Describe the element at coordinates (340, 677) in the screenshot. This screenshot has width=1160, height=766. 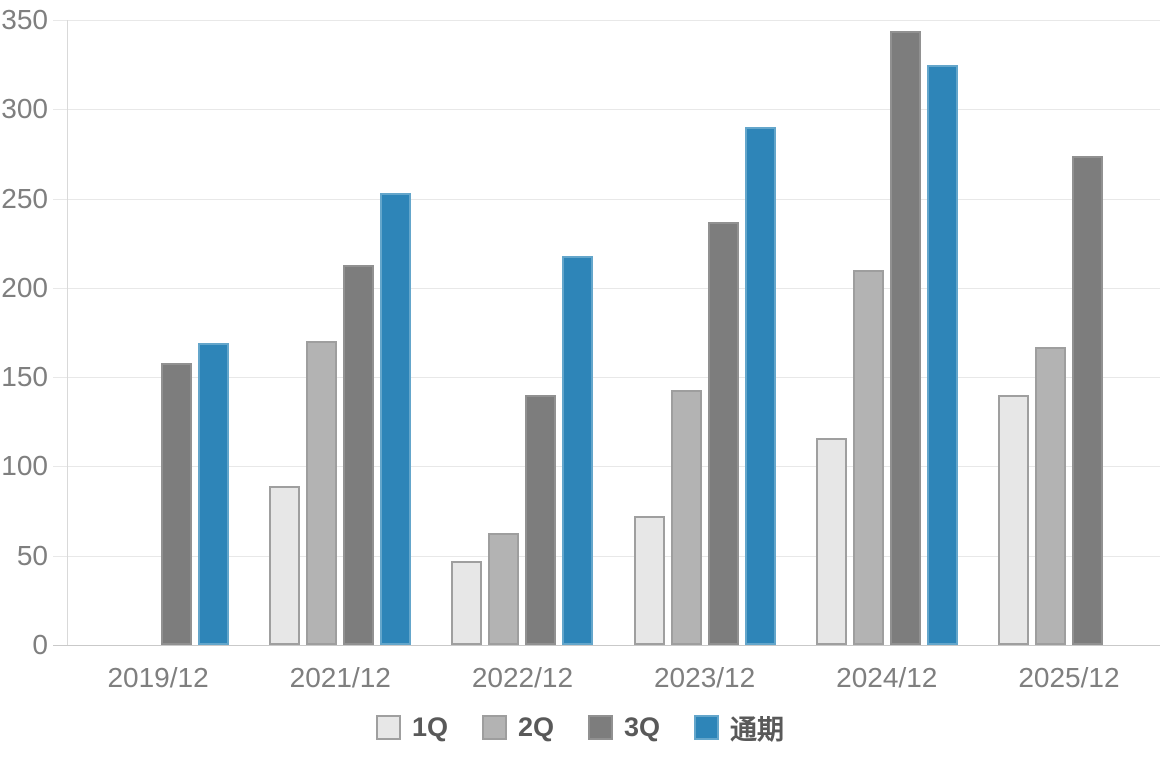
I see `x-tick-label: 2021/12` at that location.